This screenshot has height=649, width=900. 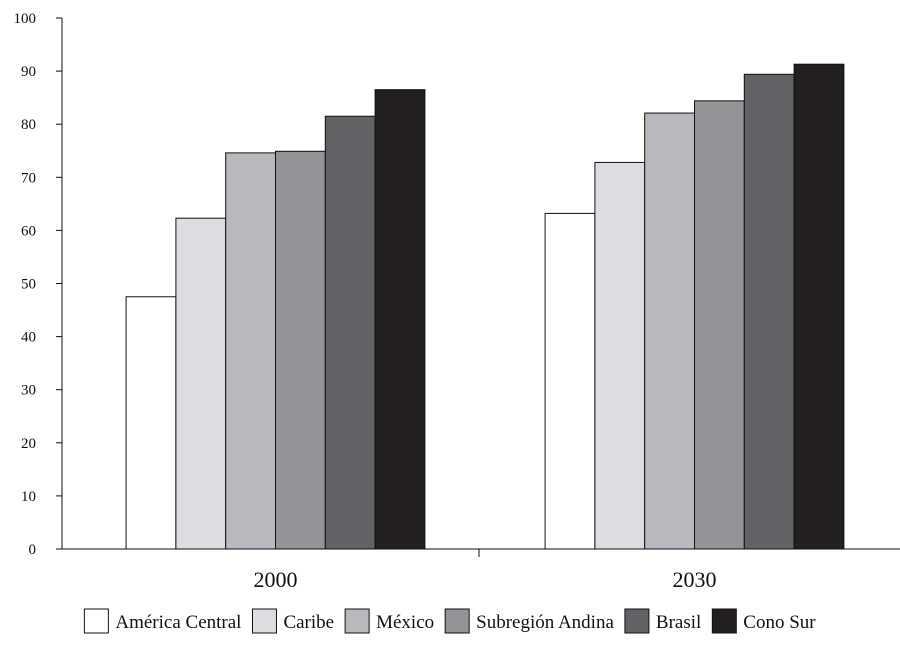 I want to click on bar-2030-subregión-andina, so click(x=719, y=325).